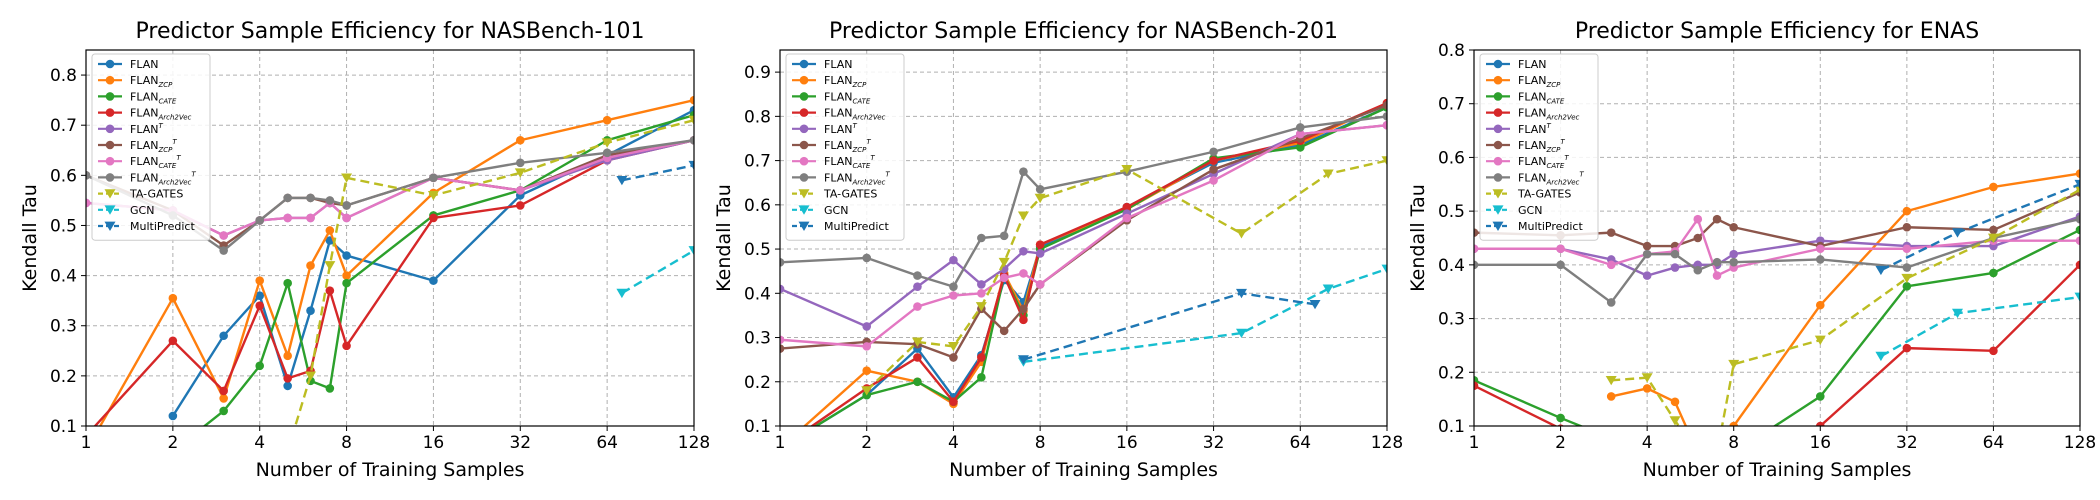 The height and width of the screenshot is (500, 2100). Describe the element at coordinates (1169, 326) in the screenshot. I see `series-multipredict` at that location.